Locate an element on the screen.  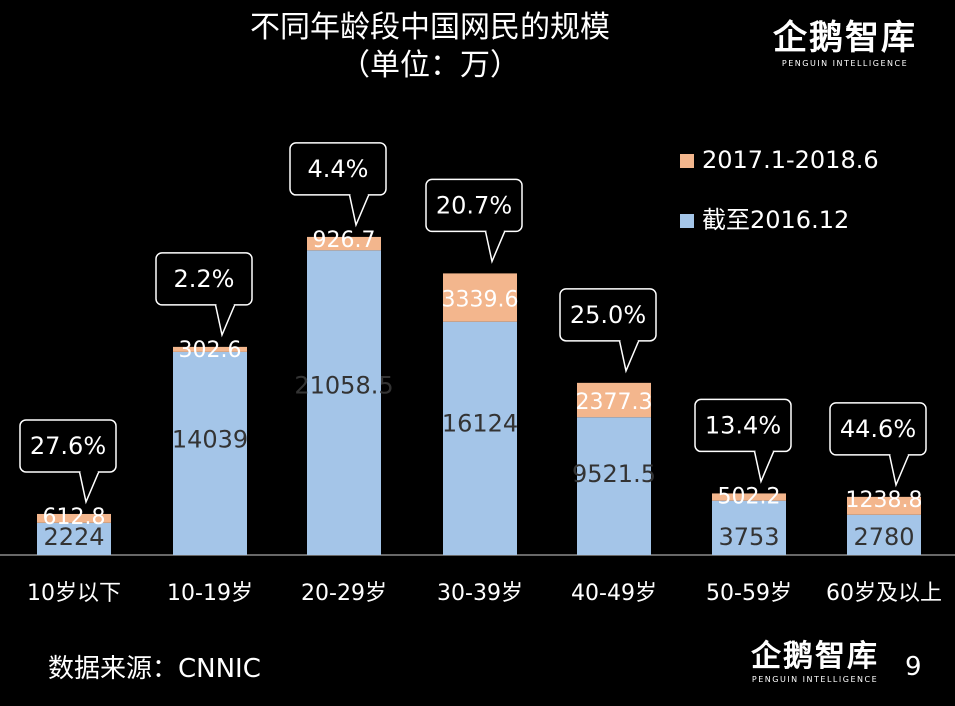
legend-label-0: 2017.1-2018.6 is located at coordinates (790, 160).